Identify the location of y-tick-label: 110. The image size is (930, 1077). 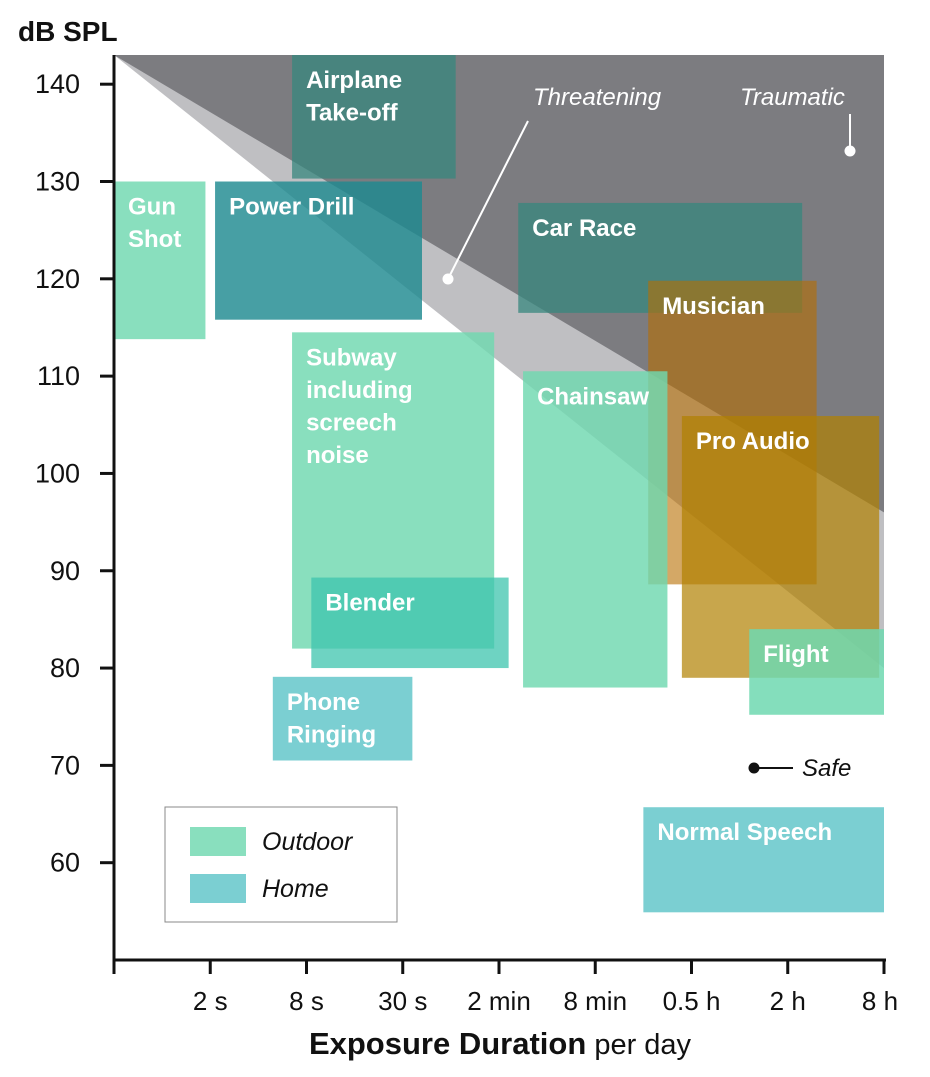
(58, 376).